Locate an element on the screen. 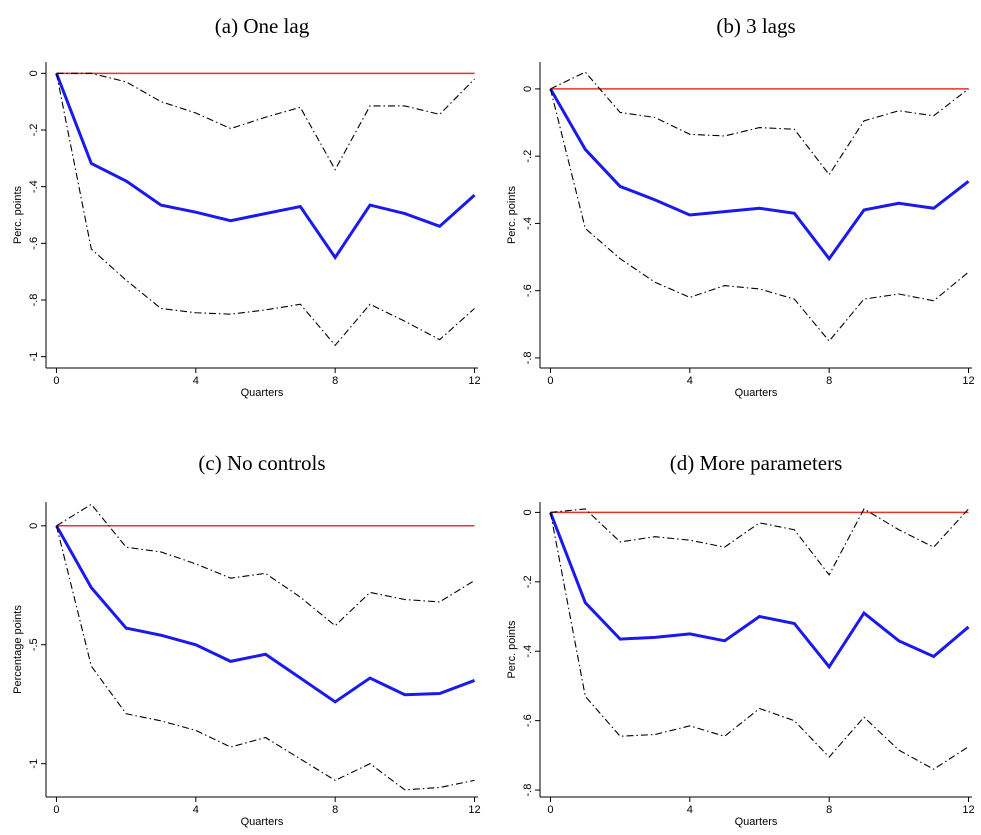 The width and height of the screenshot is (981, 835). panel-title: (d) More parameters is located at coordinates (756, 463).